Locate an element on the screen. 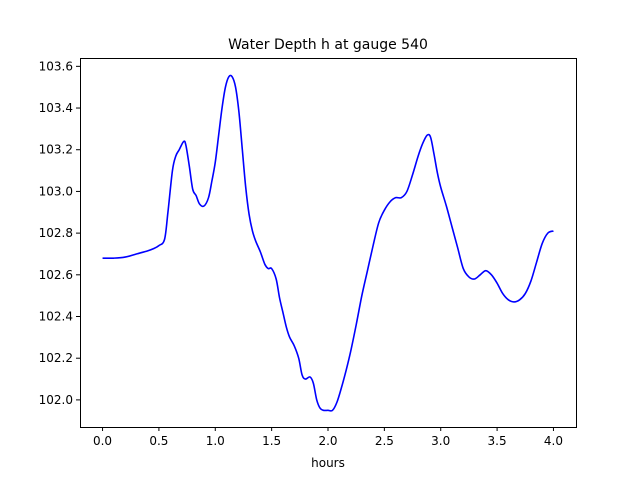 The width and height of the screenshot is (640, 480). y-tick-label: 102.0 is located at coordinates (56, 400).